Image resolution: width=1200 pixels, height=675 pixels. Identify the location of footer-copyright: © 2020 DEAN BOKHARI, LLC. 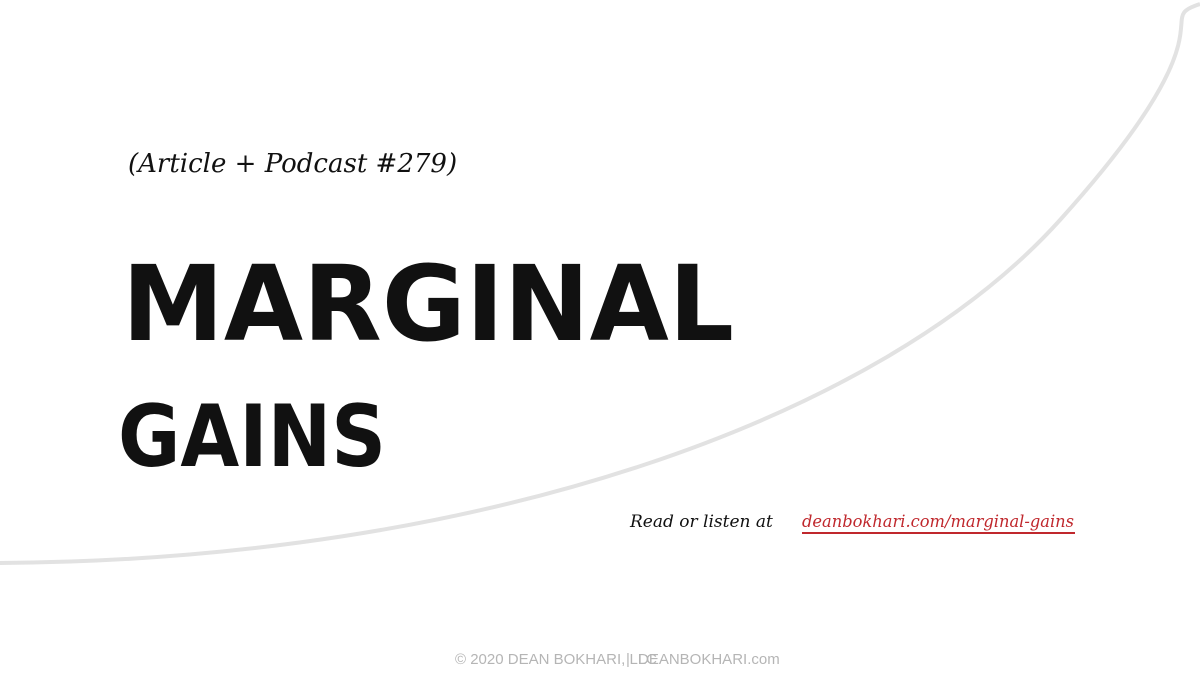
(556, 659).